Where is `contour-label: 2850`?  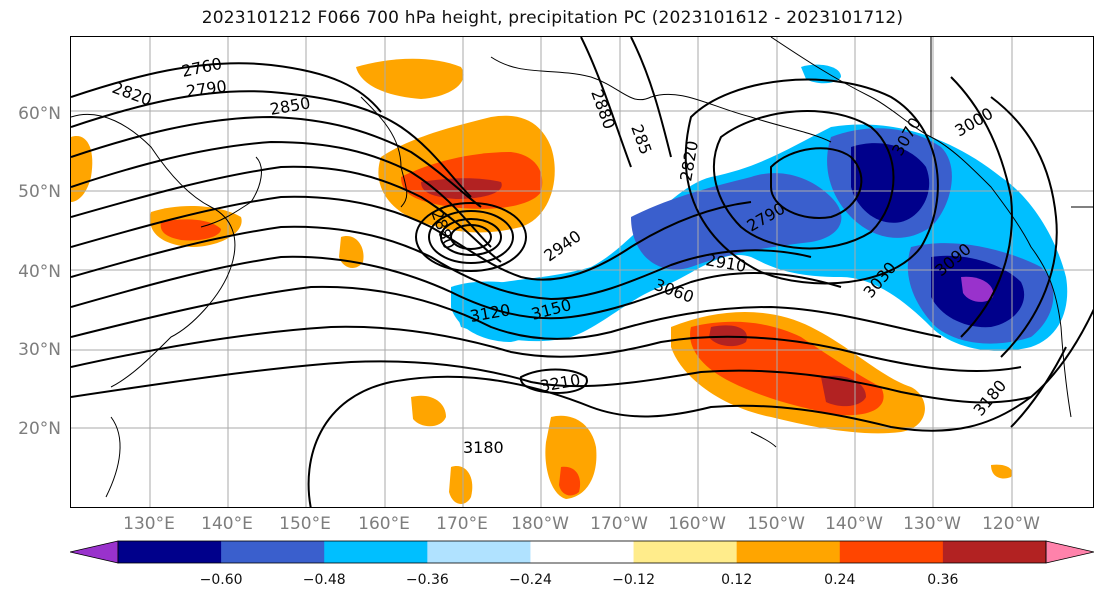
contour-label: 2850 is located at coordinates (289, 106).